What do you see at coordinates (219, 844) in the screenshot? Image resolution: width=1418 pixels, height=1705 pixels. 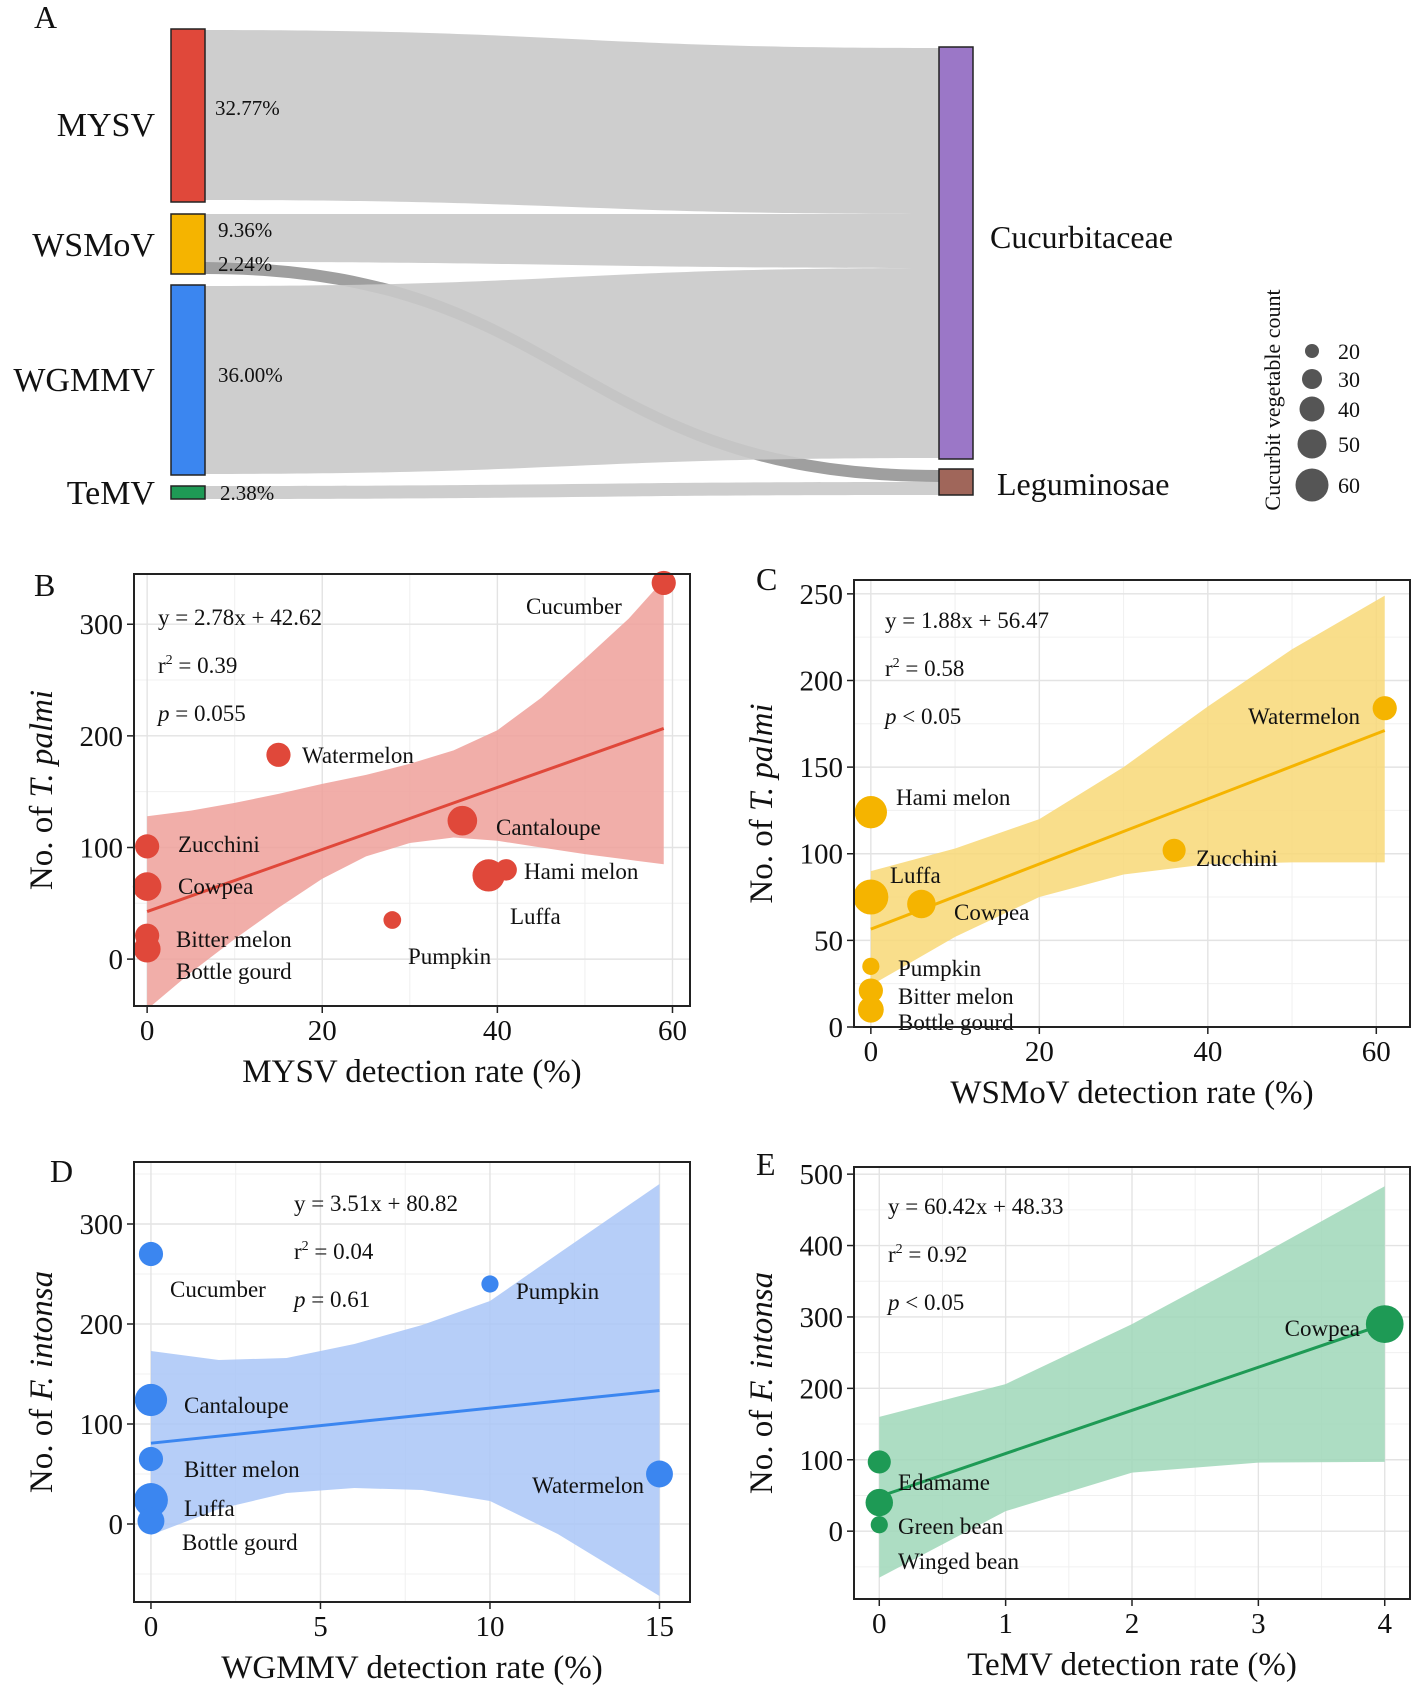 I see `point-label-zucchini: Zucchini` at bounding box center [219, 844].